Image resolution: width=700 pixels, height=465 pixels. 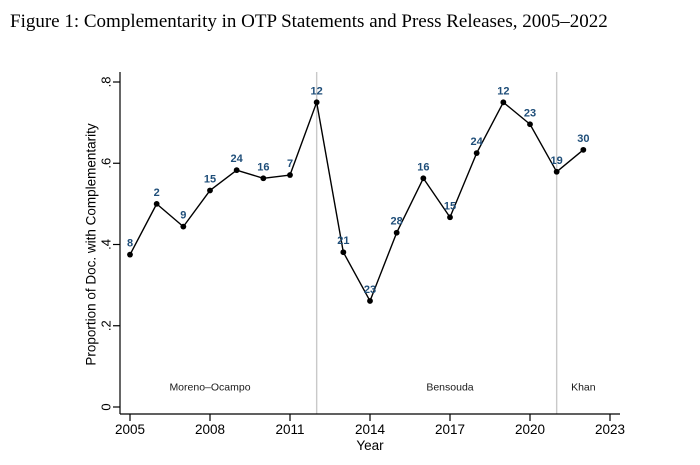 What do you see at coordinates (130, 244) in the screenshot?
I see `data-point-label: 8` at bounding box center [130, 244].